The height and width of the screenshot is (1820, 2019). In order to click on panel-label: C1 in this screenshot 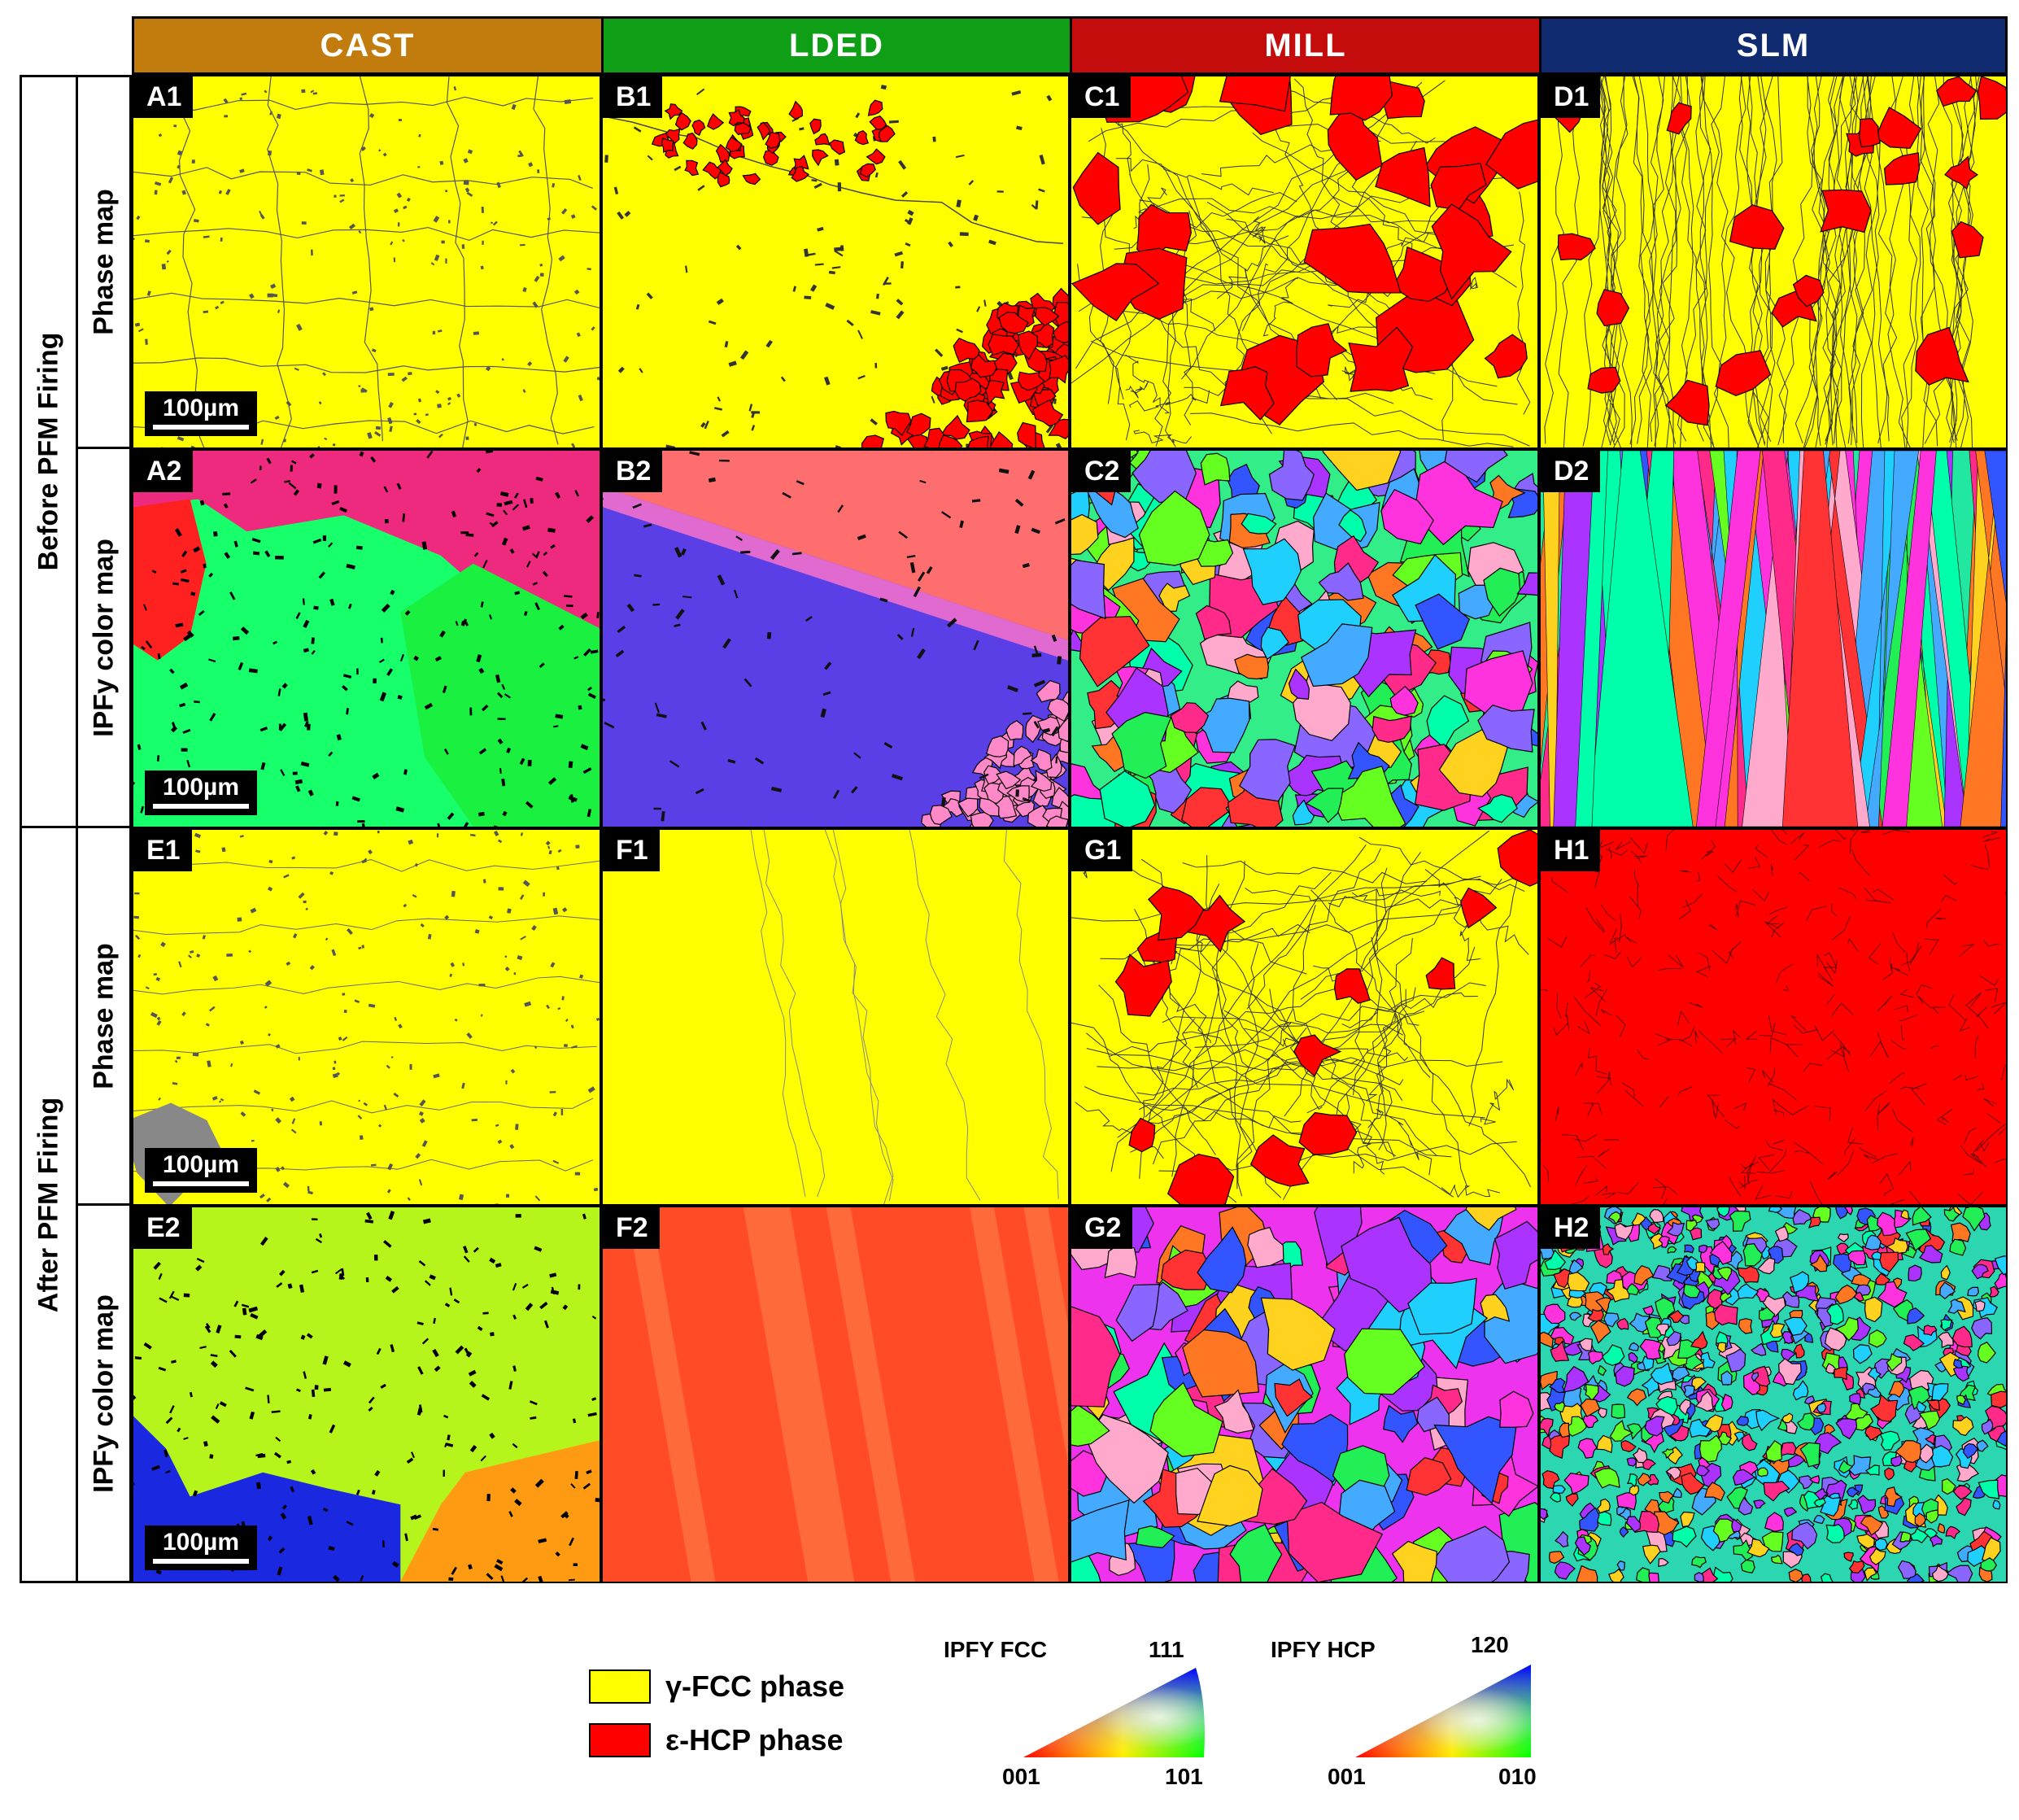, I will do `click(1101, 97)`.